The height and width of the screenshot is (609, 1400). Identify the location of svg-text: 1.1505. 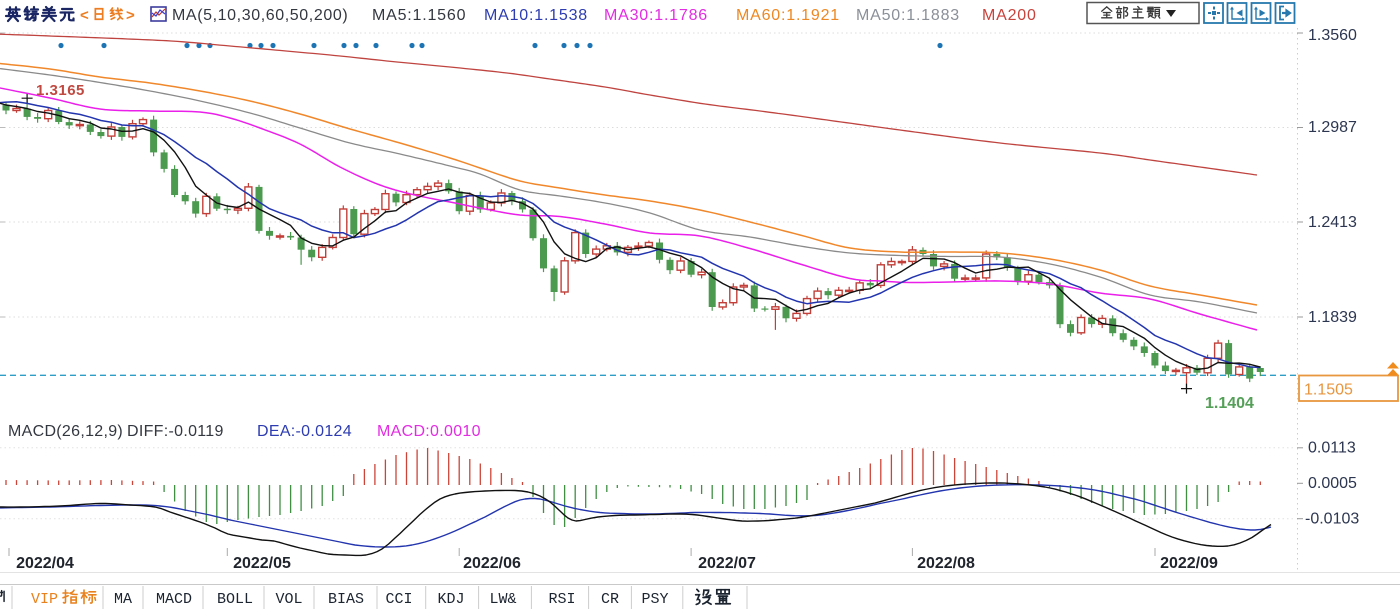
(1328, 390).